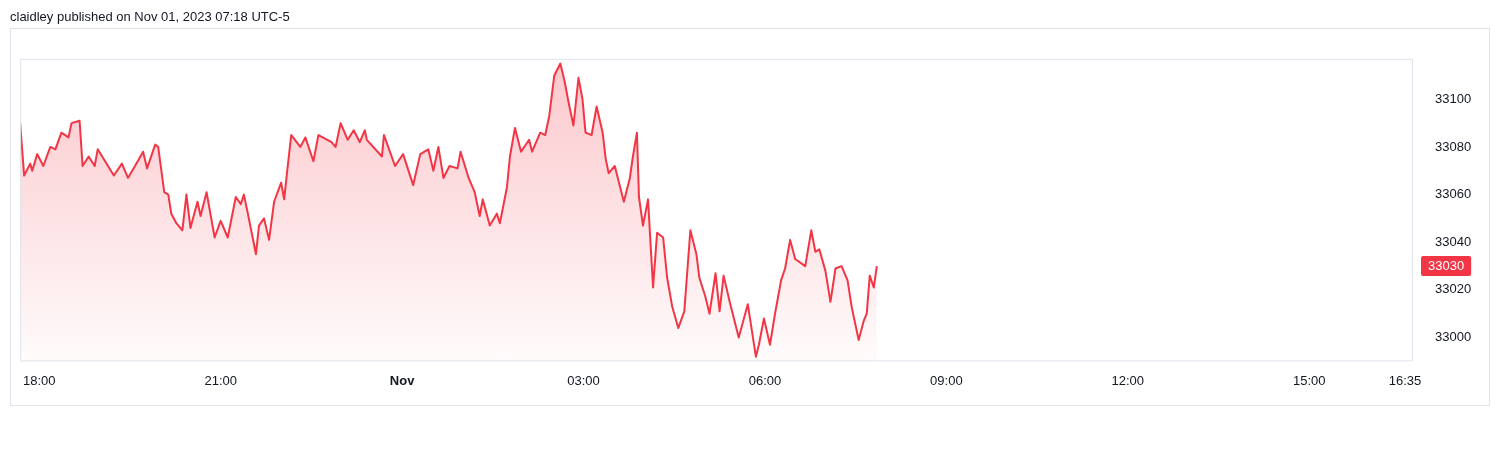 The width and height of the screenshot is (1500, 450). What do you see at coordinates (1446, 265) in the screenshot?
I see `text: 33030` at bounding box center [1446, 265].